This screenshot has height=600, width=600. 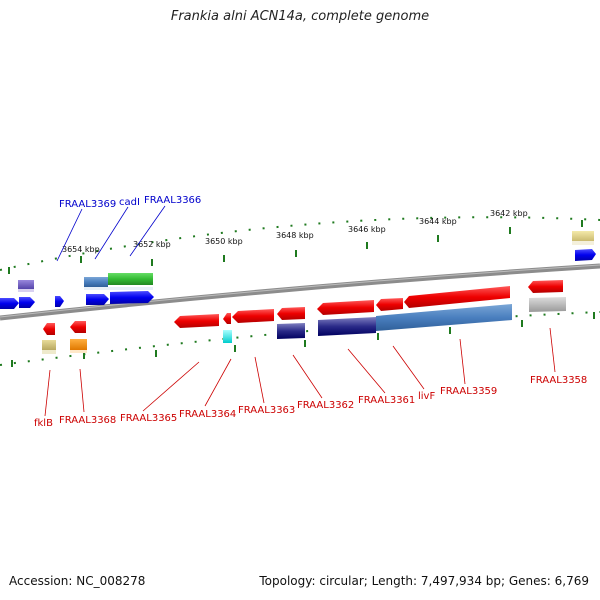 What do you see at coordinates (386, 400) in the screenshot?
I see `gene-label: FRAAL3361` at bounding box center [386, 400].